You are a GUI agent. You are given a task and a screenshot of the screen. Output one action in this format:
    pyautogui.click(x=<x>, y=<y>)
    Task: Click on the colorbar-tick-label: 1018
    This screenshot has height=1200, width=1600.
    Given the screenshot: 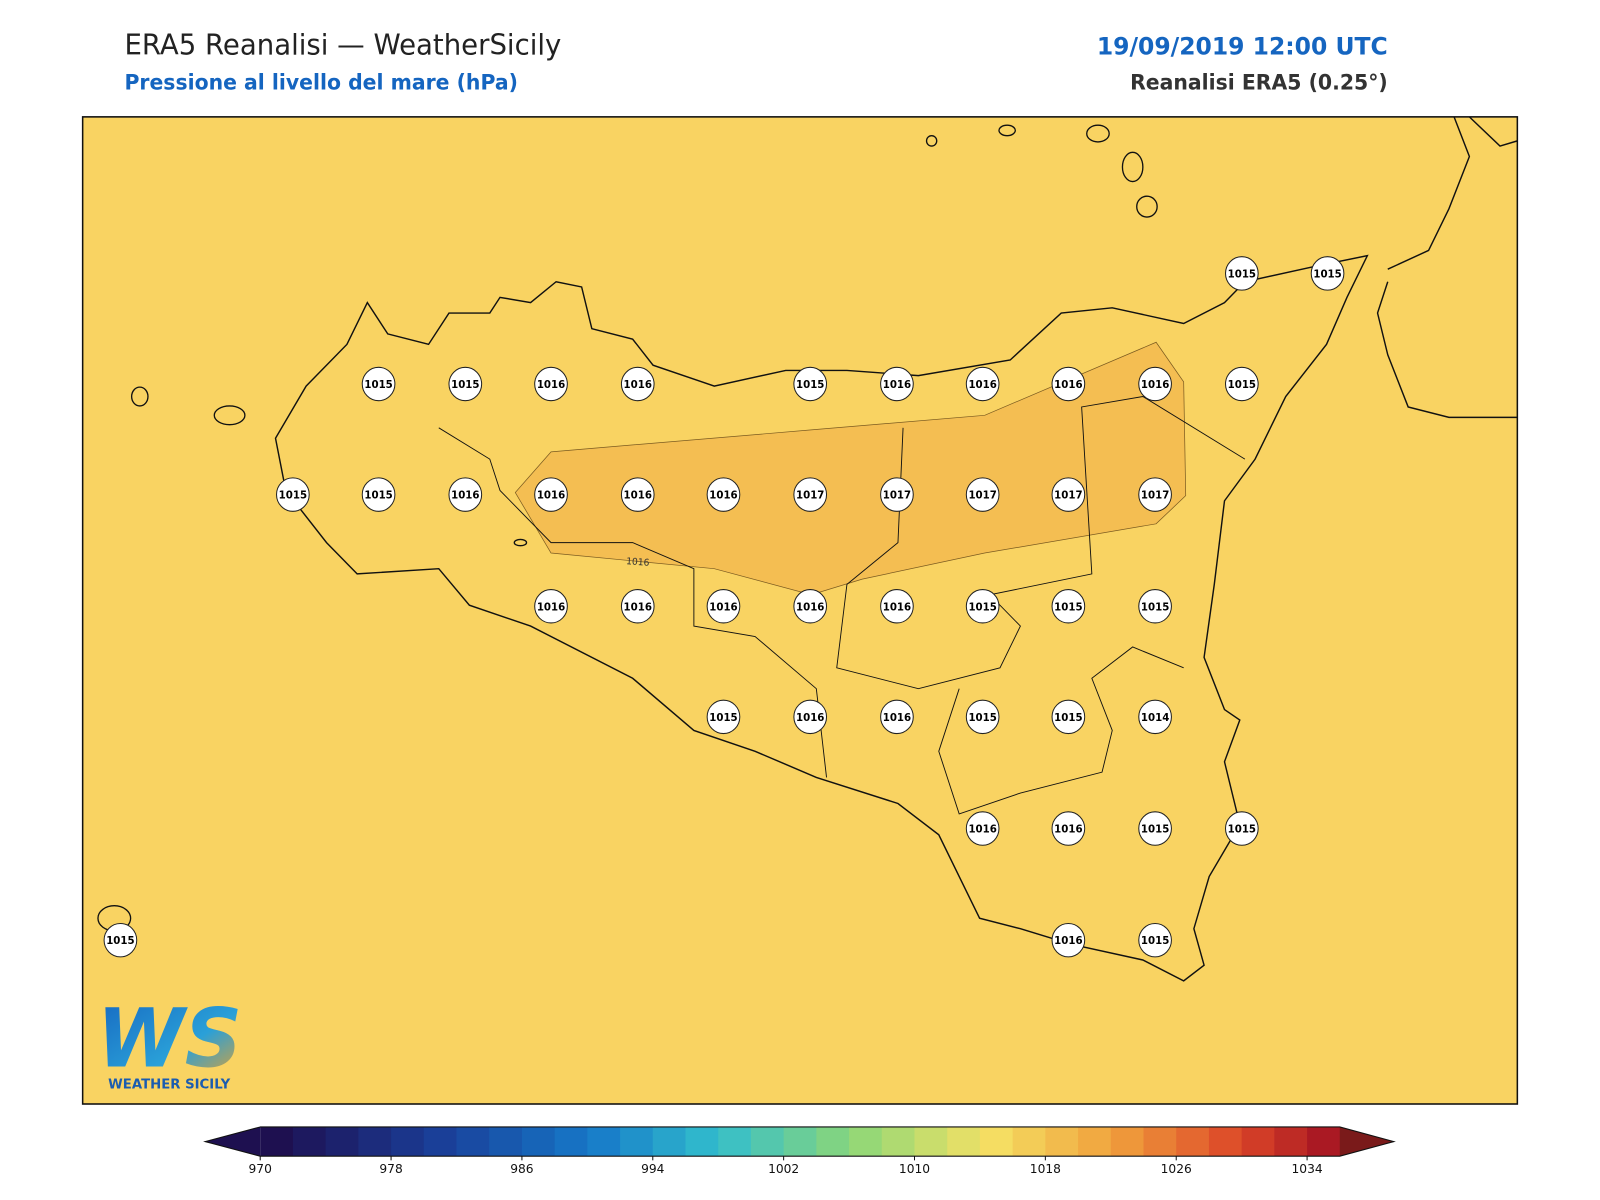 What is the action you would take?
    pyautogui.click(x=1045, y=1169)
    